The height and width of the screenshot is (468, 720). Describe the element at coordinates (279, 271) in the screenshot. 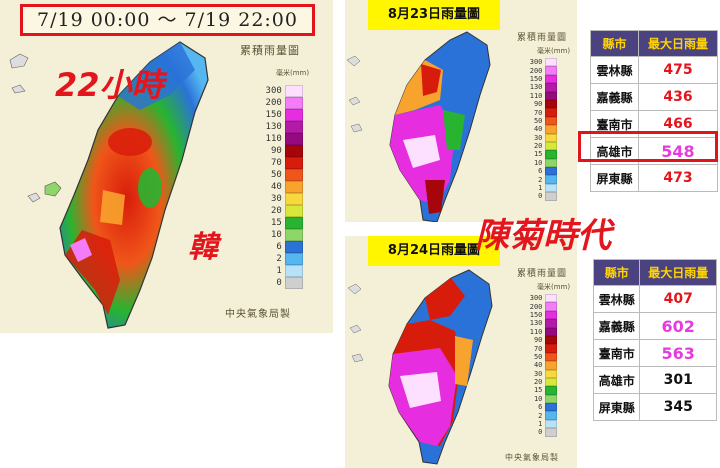

I see `legend-level-label: 1` at that location.